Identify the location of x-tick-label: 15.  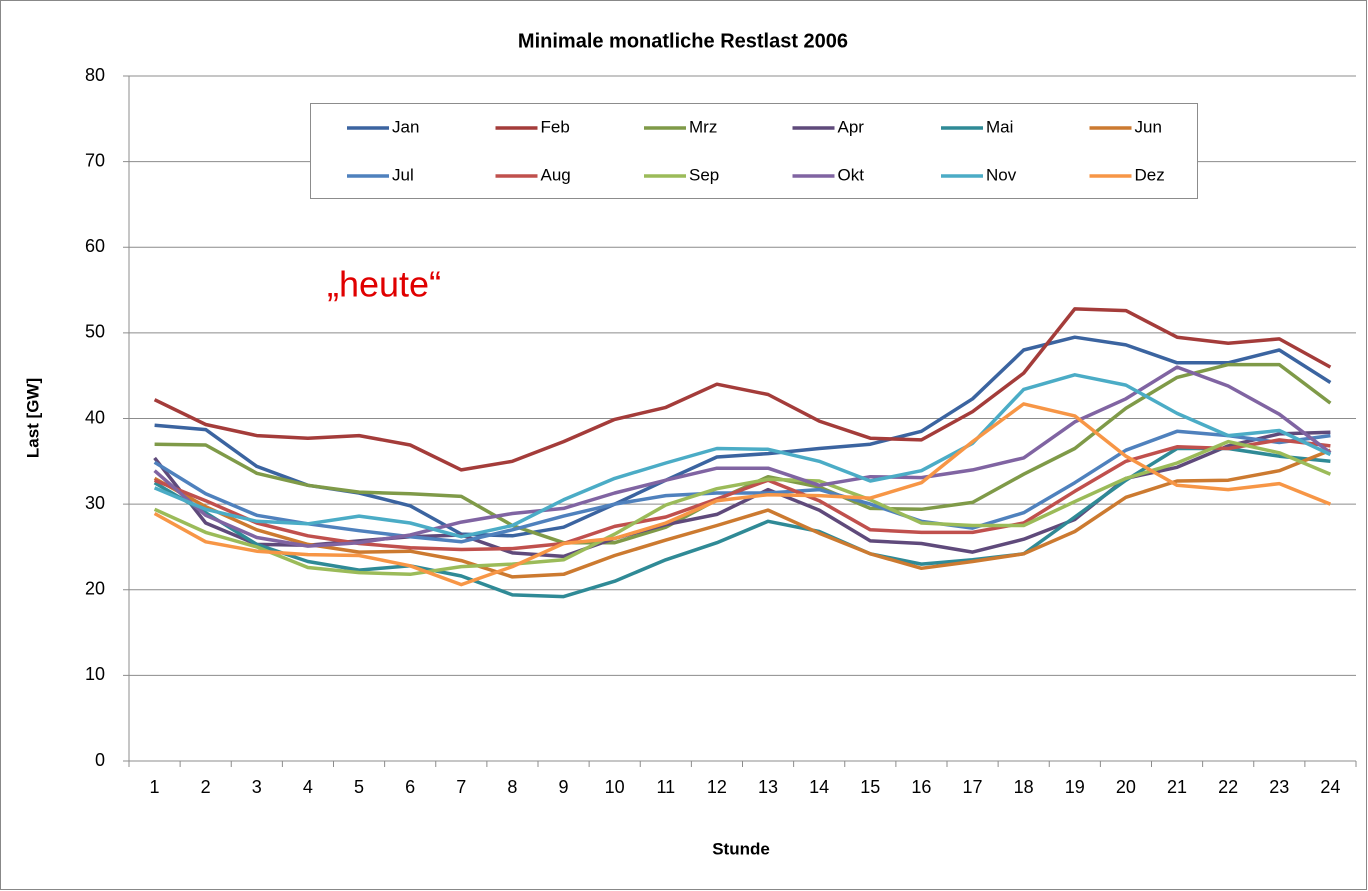
(870, 787).